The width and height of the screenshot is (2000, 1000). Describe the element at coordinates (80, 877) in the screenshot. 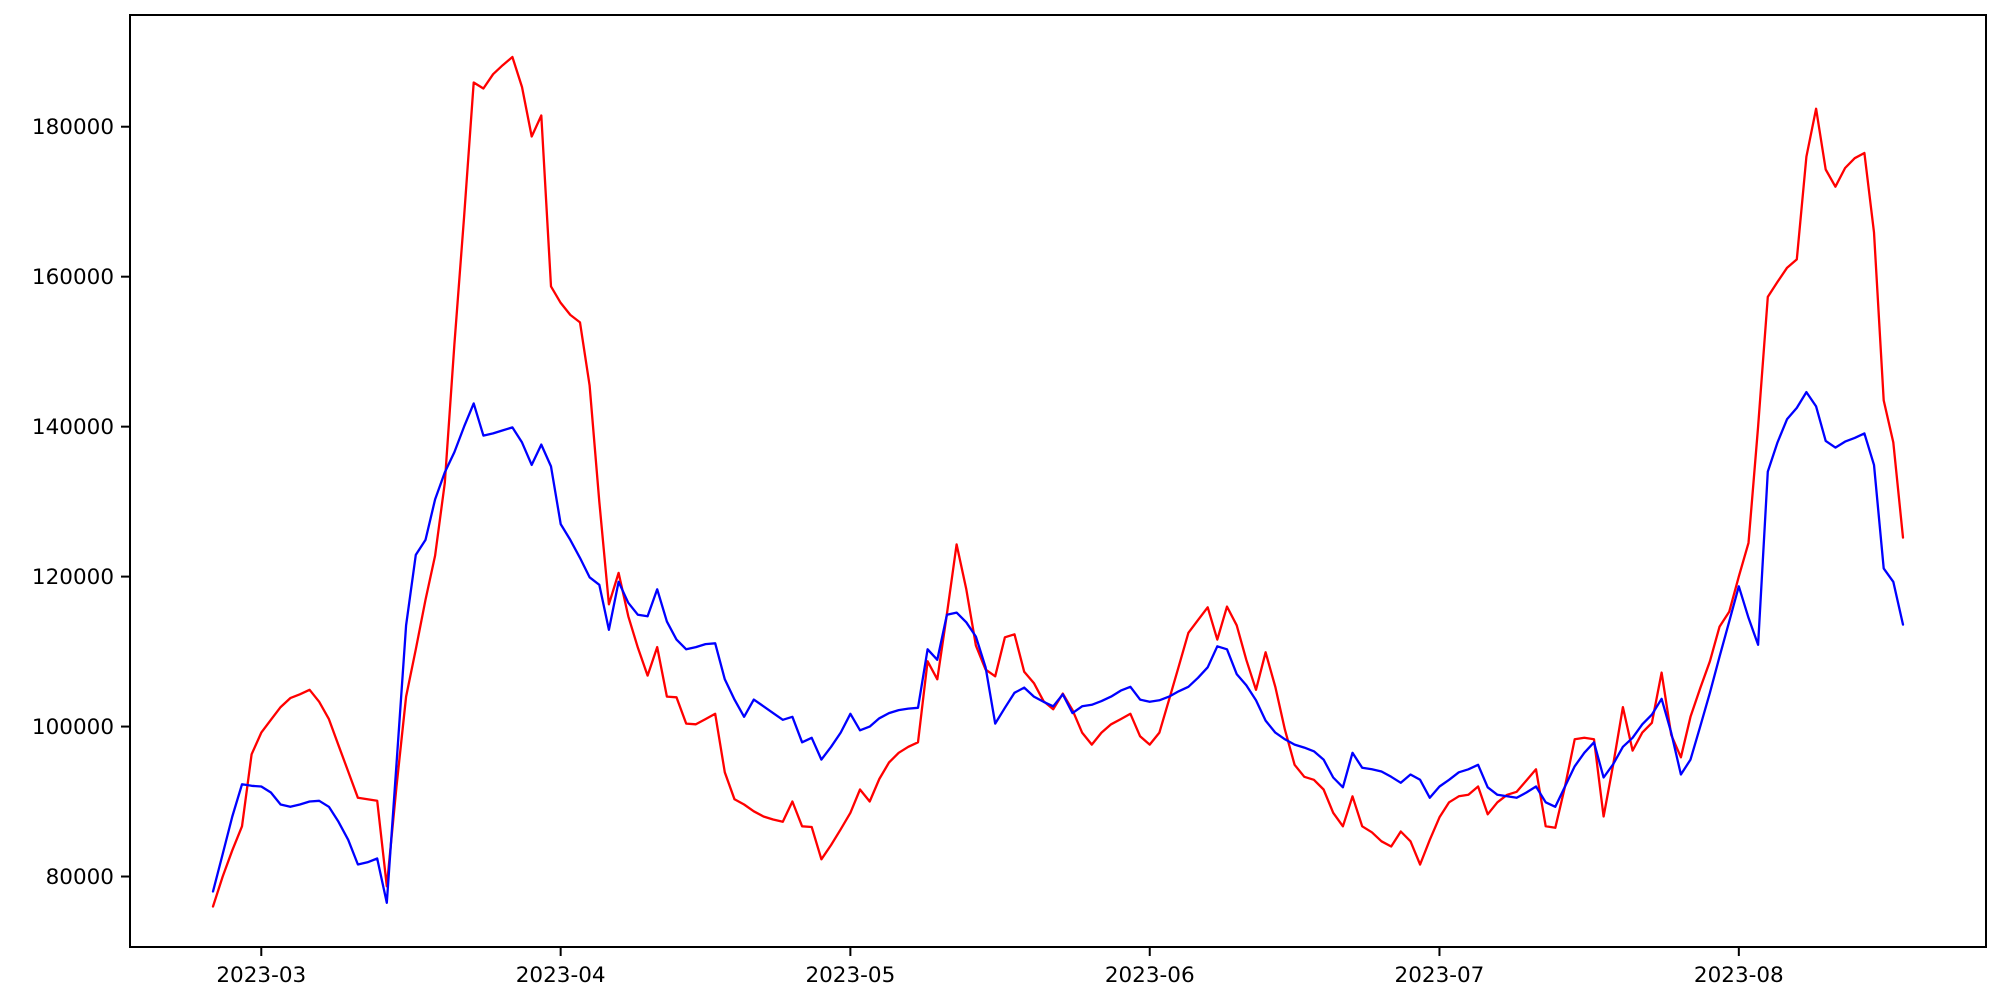

I see `y-axis-tick-label: 80000` at that location.